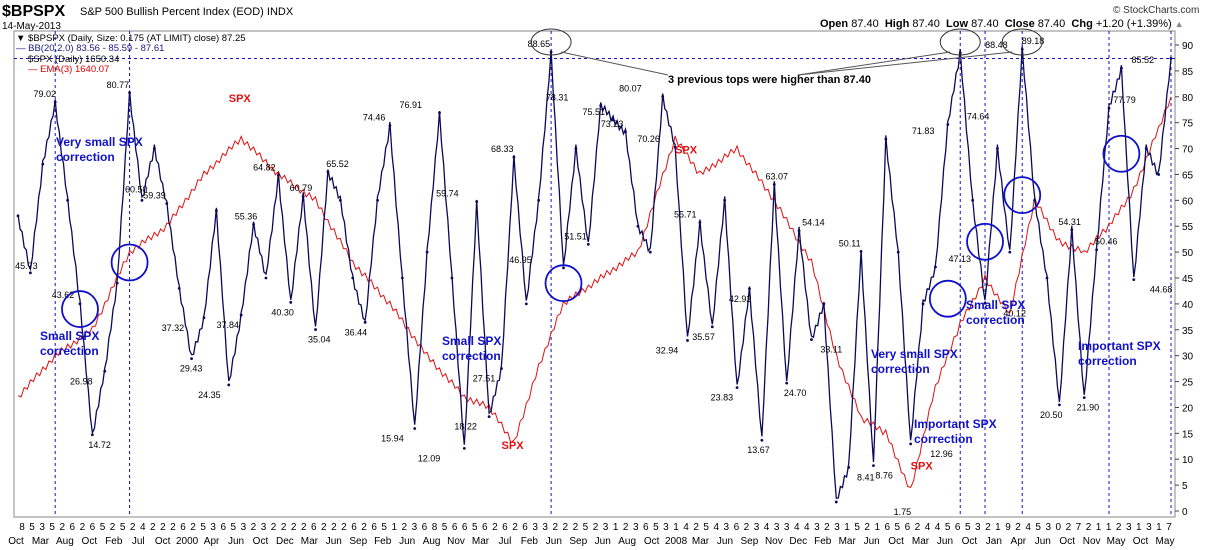 Image resolution: width=1213 pixels, height=550 pixels. I want to click on data-label: 35.57, so click(703, 337).